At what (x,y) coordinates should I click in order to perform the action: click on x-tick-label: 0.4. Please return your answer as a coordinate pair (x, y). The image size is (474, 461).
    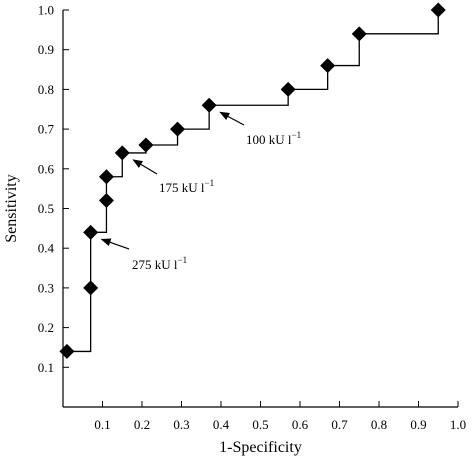
    Looking at the image, I should click on (221, 424).